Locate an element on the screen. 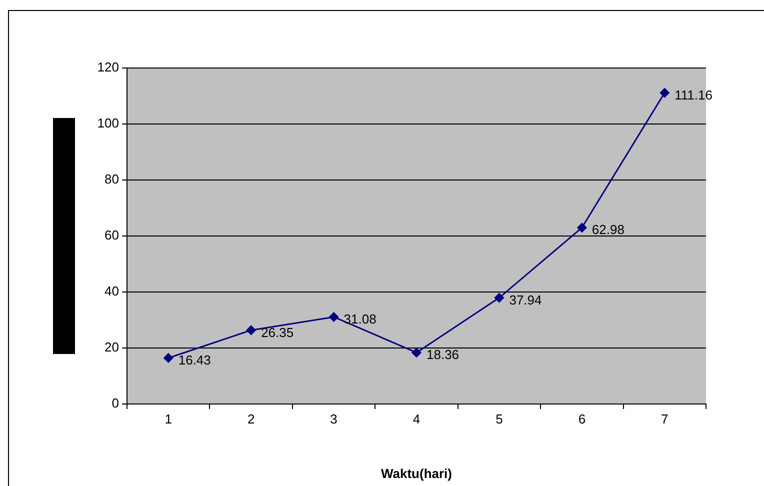  x-tick-label: 7 is located at coordinates (664, 418).